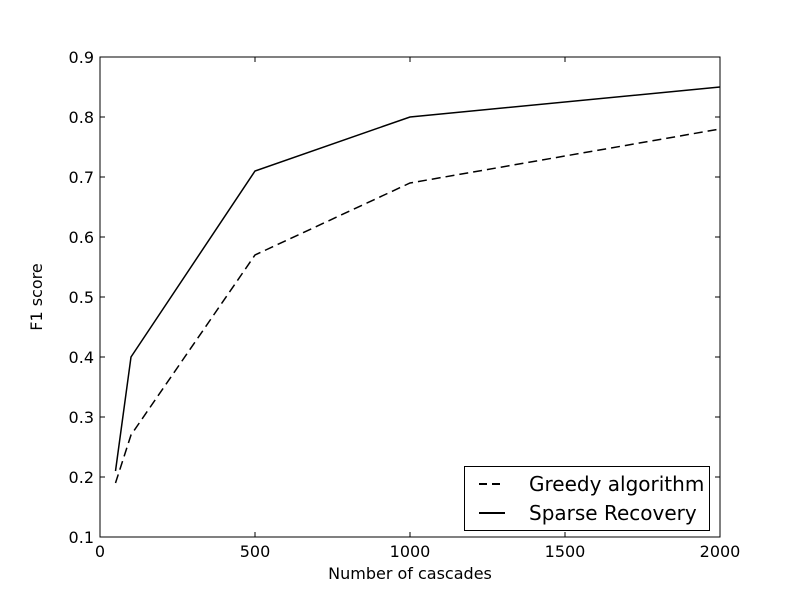 The height and width of the screenshot is (600, 800). What do you see at coordinates (81, 537) in the screenshot?
I see `y-tick-label: 0.1` at bounding box center [81, 537].